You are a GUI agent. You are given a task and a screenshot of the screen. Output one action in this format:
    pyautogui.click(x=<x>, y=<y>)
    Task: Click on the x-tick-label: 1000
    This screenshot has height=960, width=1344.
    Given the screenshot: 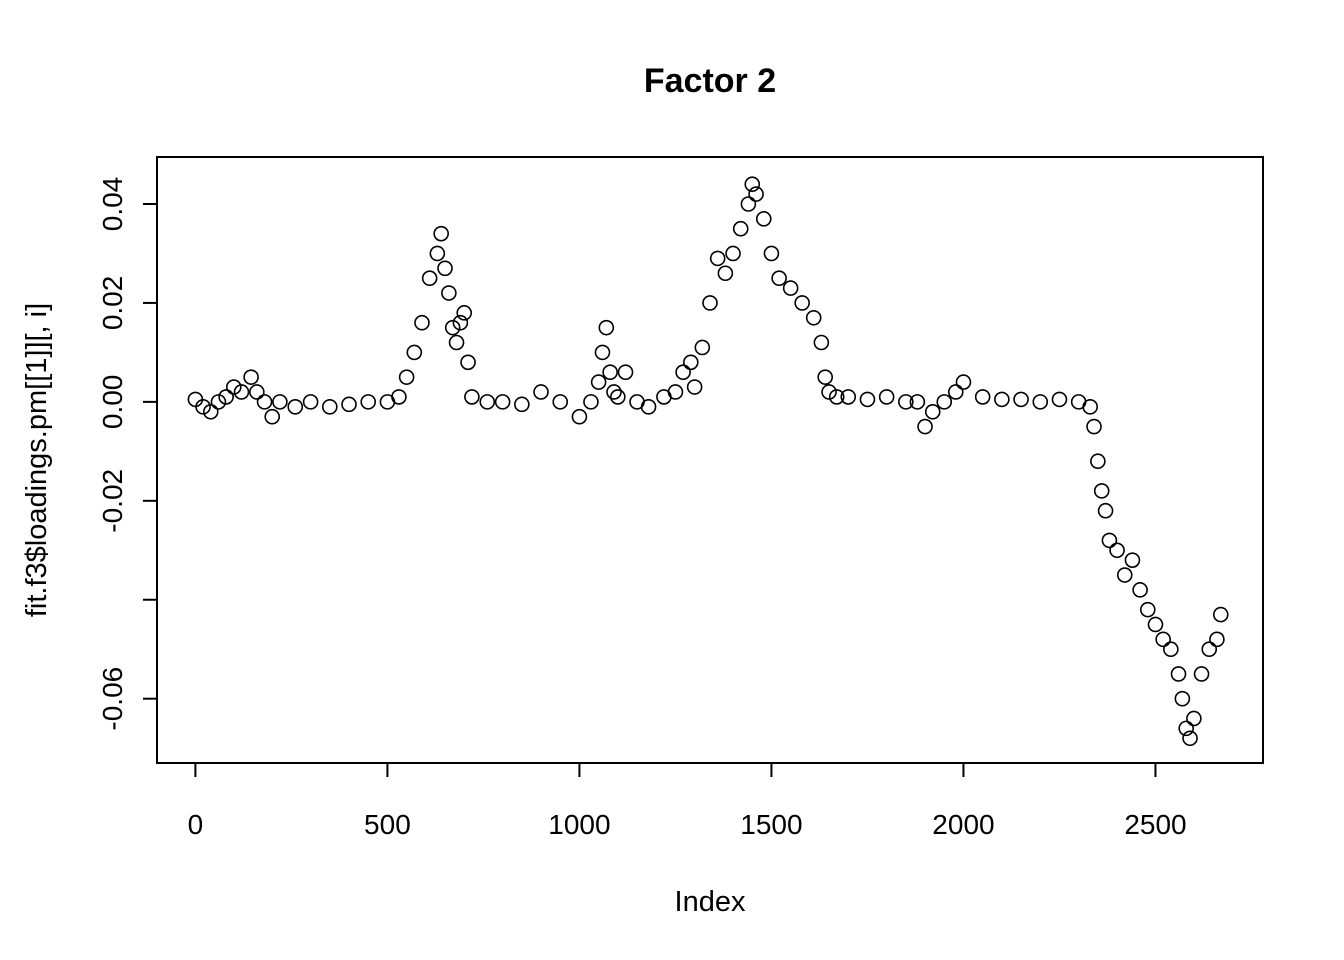 What is the action you would take?
    pyautogui.click(x=579, y=824)
    